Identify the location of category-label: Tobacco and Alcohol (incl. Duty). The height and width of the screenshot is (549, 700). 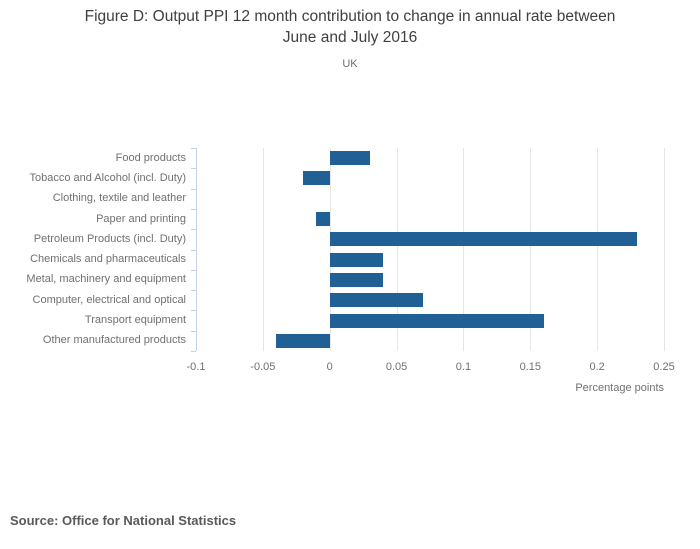
(107, 177).